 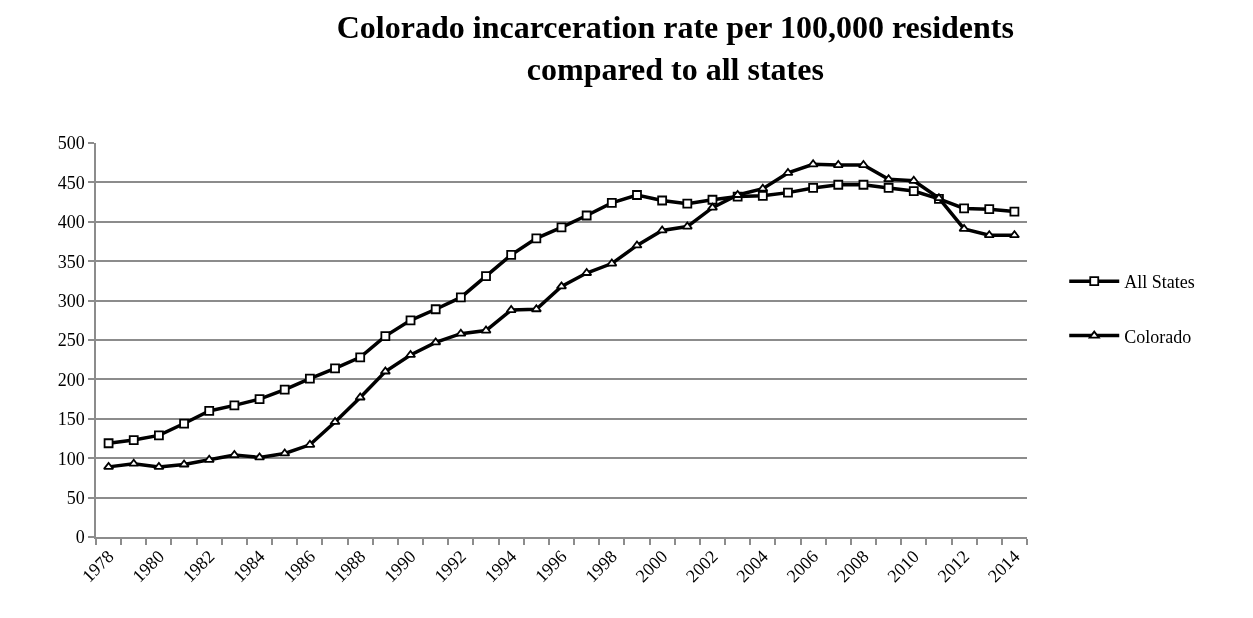 What do you see at coordinates (75, 497) in the screenshot?
I see `y-tick-label: 50` at bounding box center [75, 497].